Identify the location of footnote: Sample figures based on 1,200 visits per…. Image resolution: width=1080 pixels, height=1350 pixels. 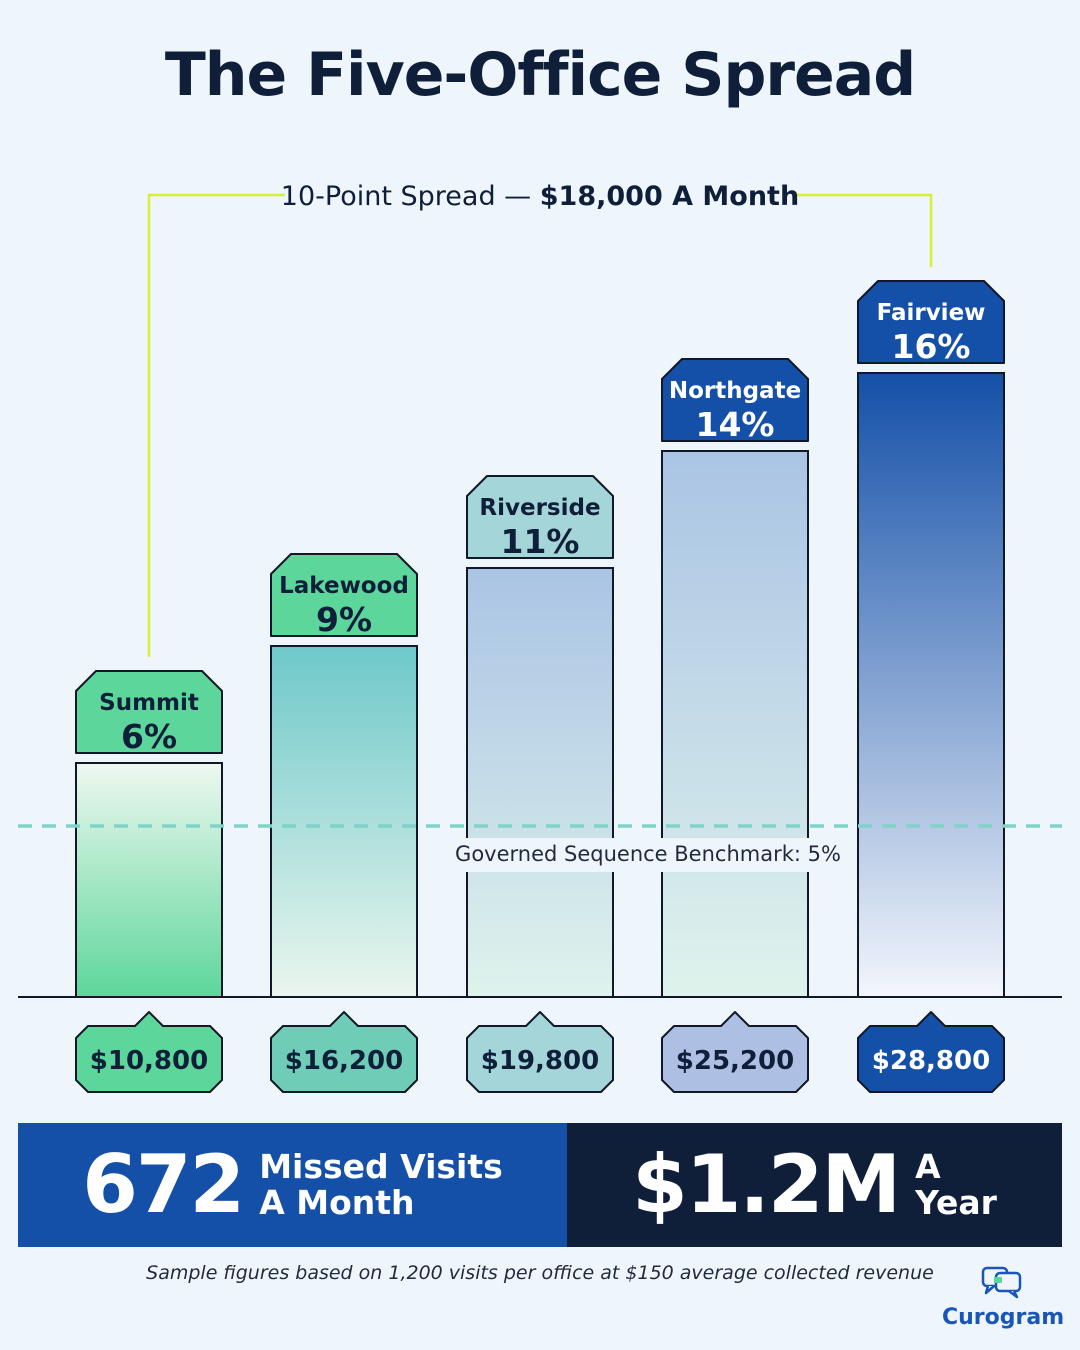
(540, 1273).